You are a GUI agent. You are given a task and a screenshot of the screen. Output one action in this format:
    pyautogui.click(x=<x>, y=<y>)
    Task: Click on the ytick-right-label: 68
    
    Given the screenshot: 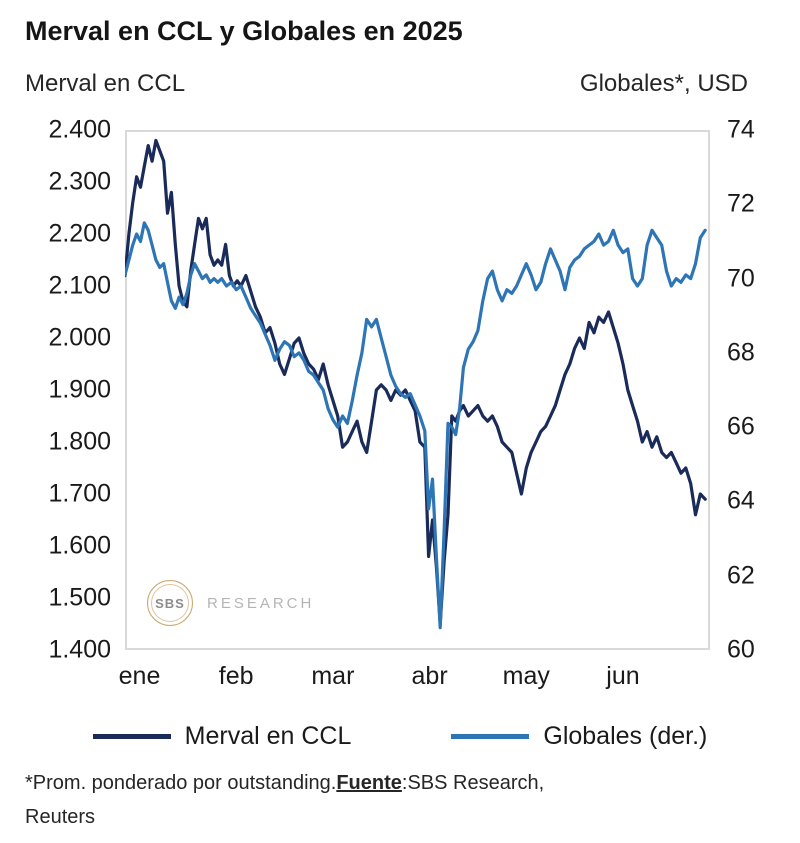 What is the action you would take?
    pyautogui.click(x=741, y=352)
    